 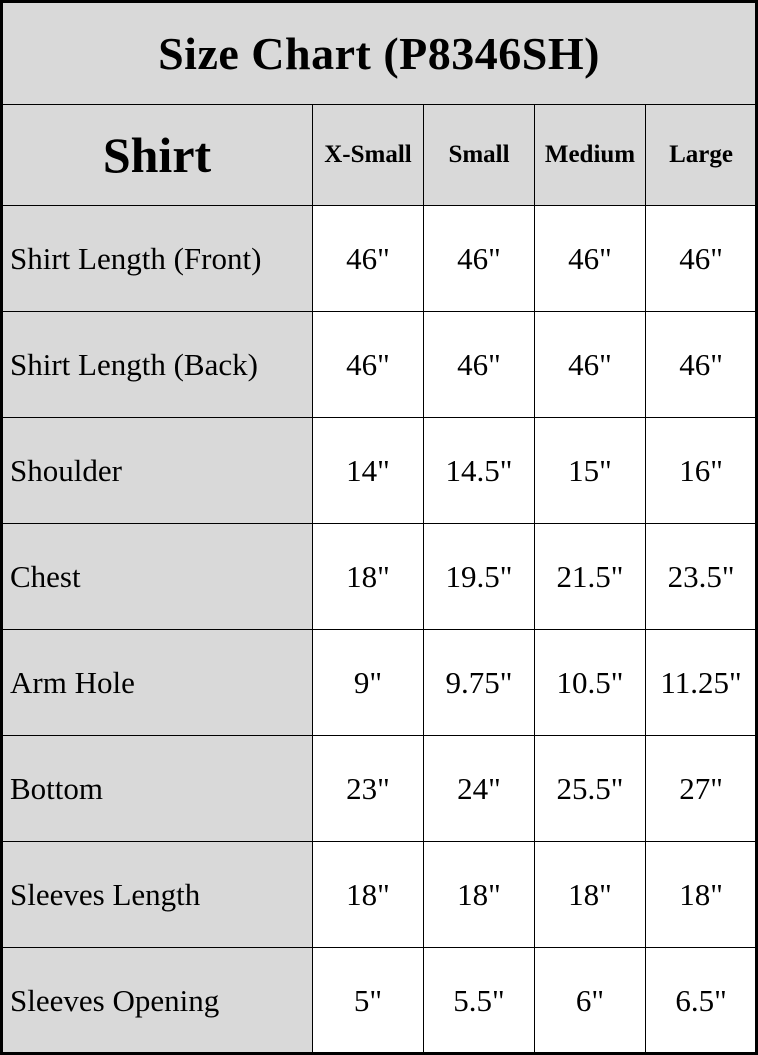 I want to click on table-row: Bottom 23" 24" 25.5" 27", so click(x=379, y=788).